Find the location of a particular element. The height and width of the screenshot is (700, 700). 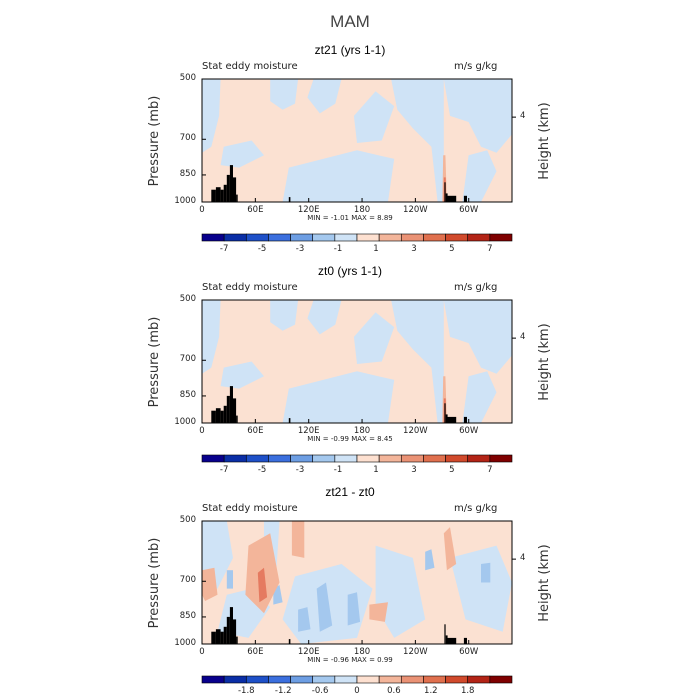

y-axis-label: Pressure (mb) is located at coordinates (154, 140).